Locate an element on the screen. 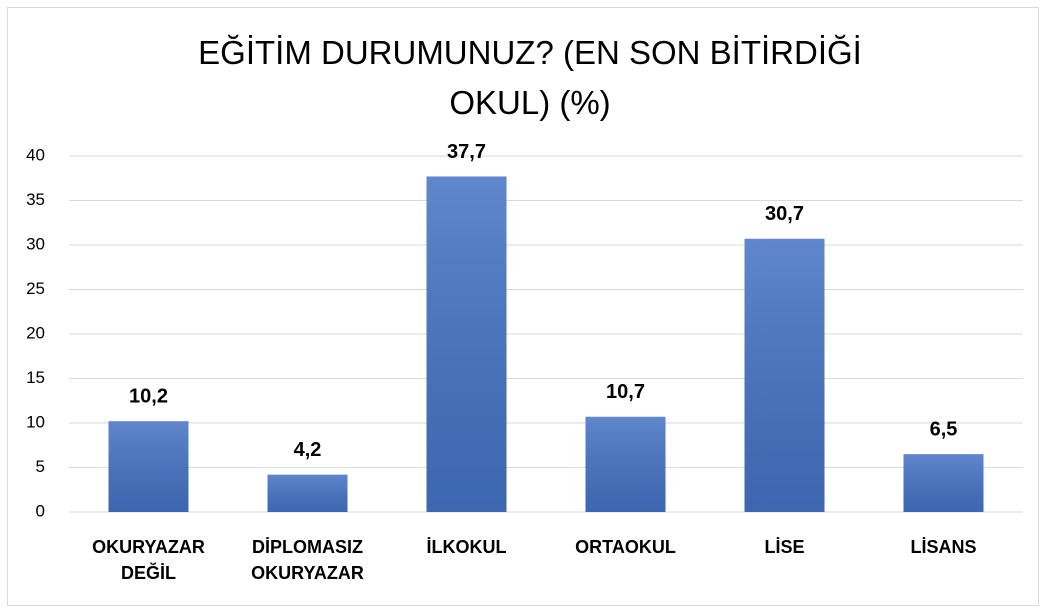 The width and height of the screenshot is (1046, 614). y-tick-label: 40 is located at coordinates (35, 154).